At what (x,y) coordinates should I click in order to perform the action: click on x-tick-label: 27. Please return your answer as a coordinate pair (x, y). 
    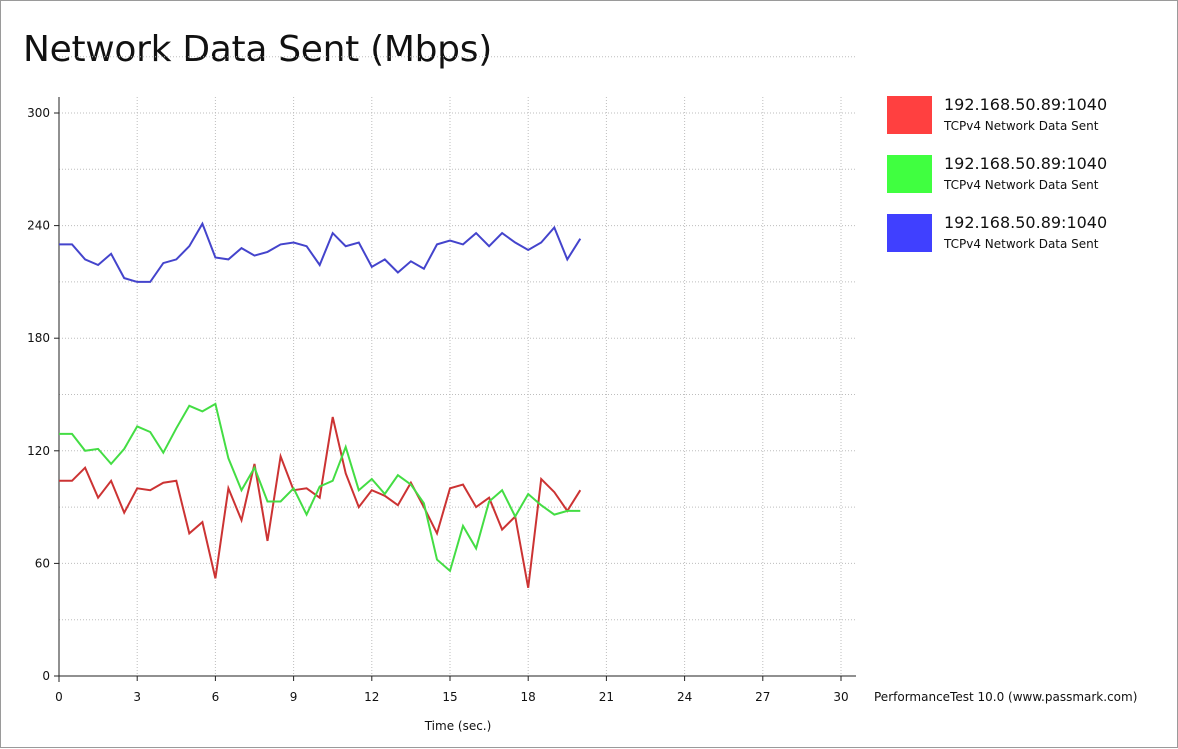
    Looking at the image, I should click on (762, 697).